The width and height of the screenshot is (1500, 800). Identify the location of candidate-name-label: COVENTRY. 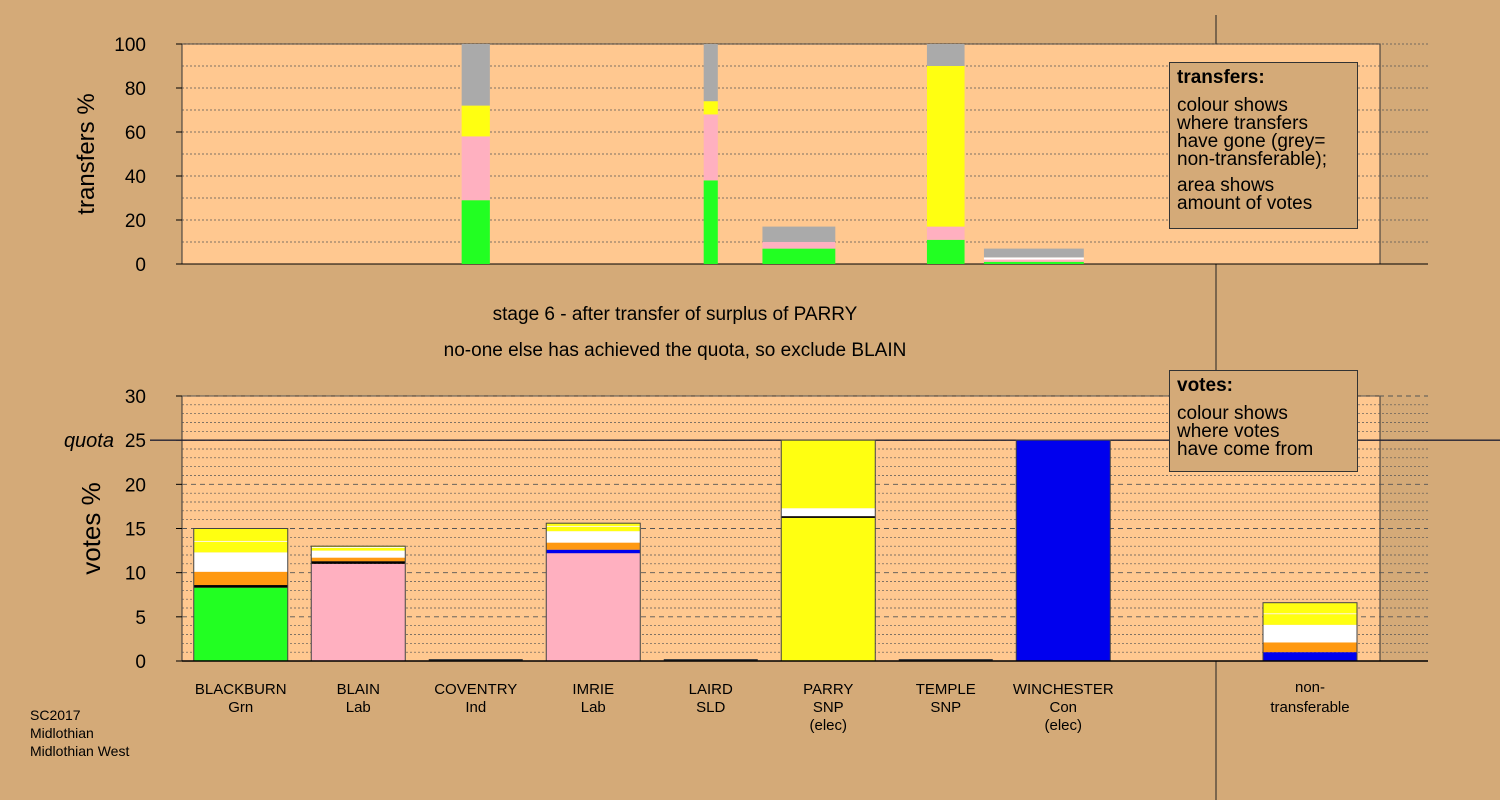
(475, 689).